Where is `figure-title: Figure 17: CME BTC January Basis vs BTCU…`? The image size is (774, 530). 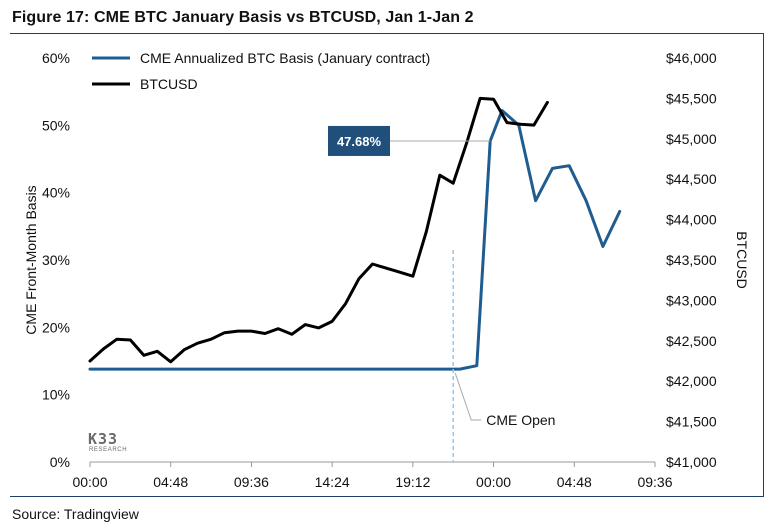
figure-title: Figure 17: CME BTC January Basis vs BTCU… is located at coordinates (243, 17).